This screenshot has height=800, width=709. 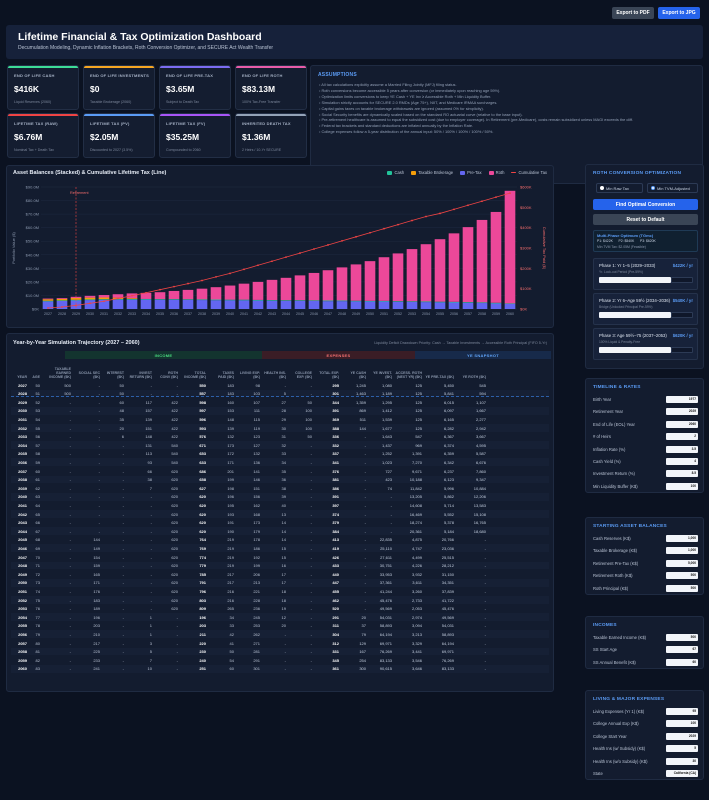 What do you see at coordinates (283, 437) in the screenshot?
I see `table-cell: 31` at bounding box center [283, 437].